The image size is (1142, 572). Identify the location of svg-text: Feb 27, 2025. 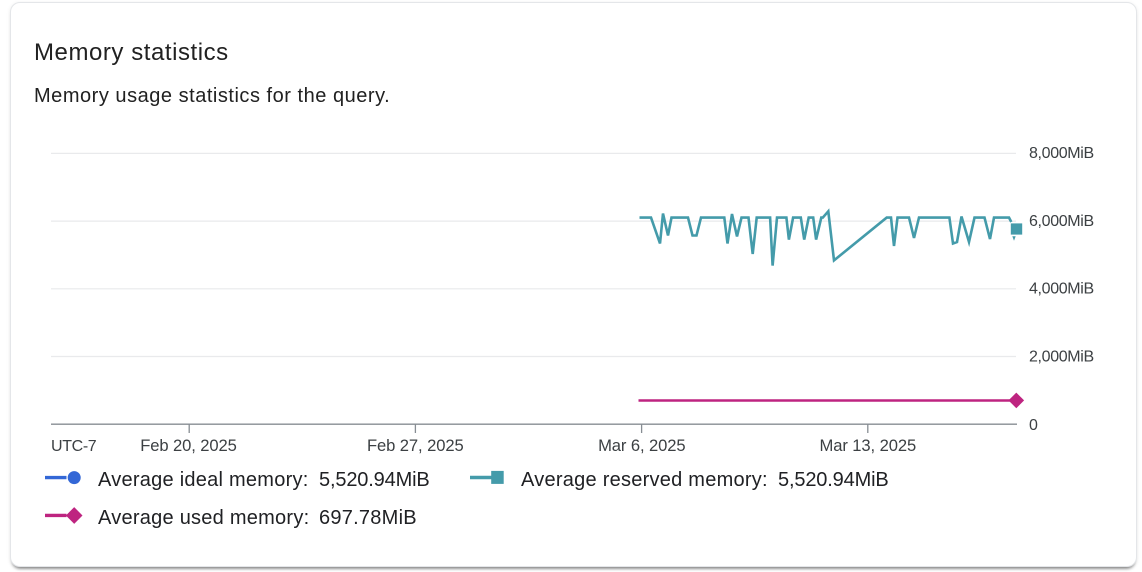
(415, 445).